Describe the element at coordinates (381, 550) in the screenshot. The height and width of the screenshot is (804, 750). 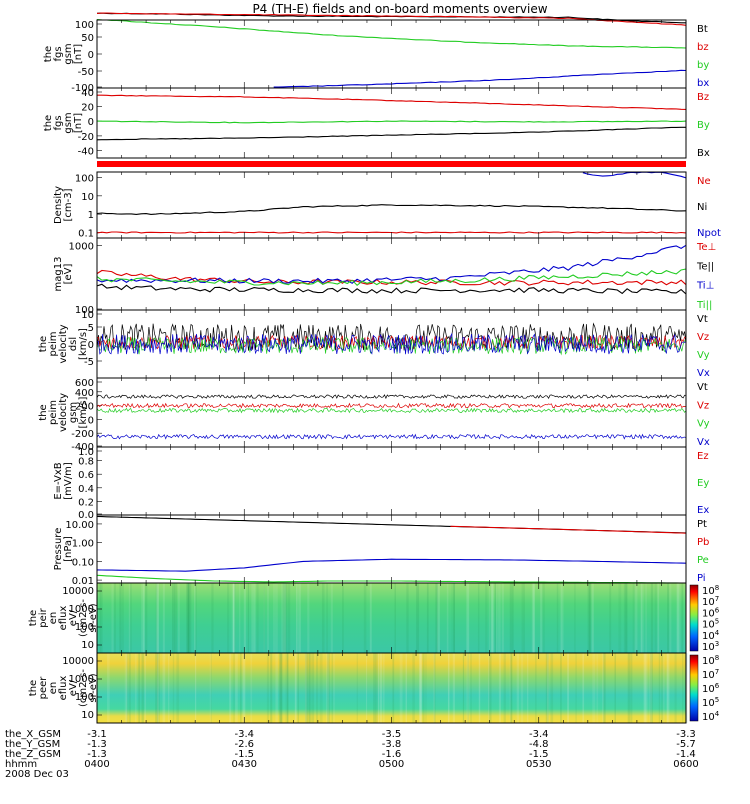
I see `panel-8: 10.00 1.00 0.10 0.01 Pt Pb Pe Pi Pressure [nPa]` at that location.